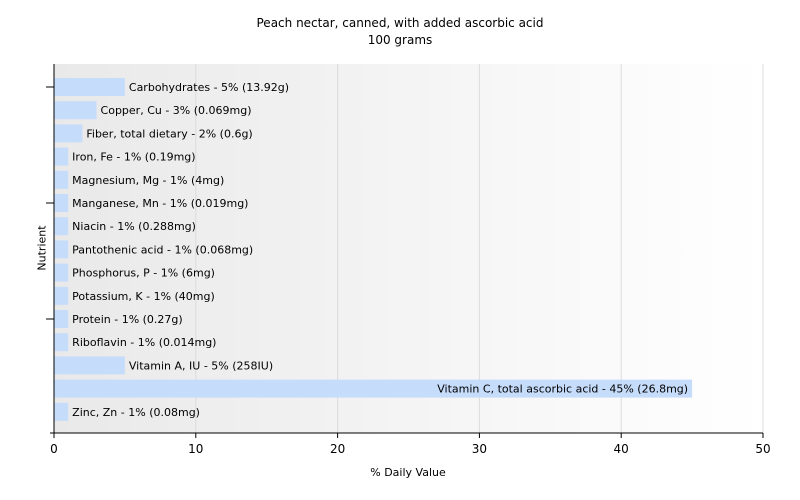  What do you see at coordinates (209, 87) in the screenshot?
I see `data-label: Carbohydrates - 5% (13.92g)` at bounding box center [209, 87].